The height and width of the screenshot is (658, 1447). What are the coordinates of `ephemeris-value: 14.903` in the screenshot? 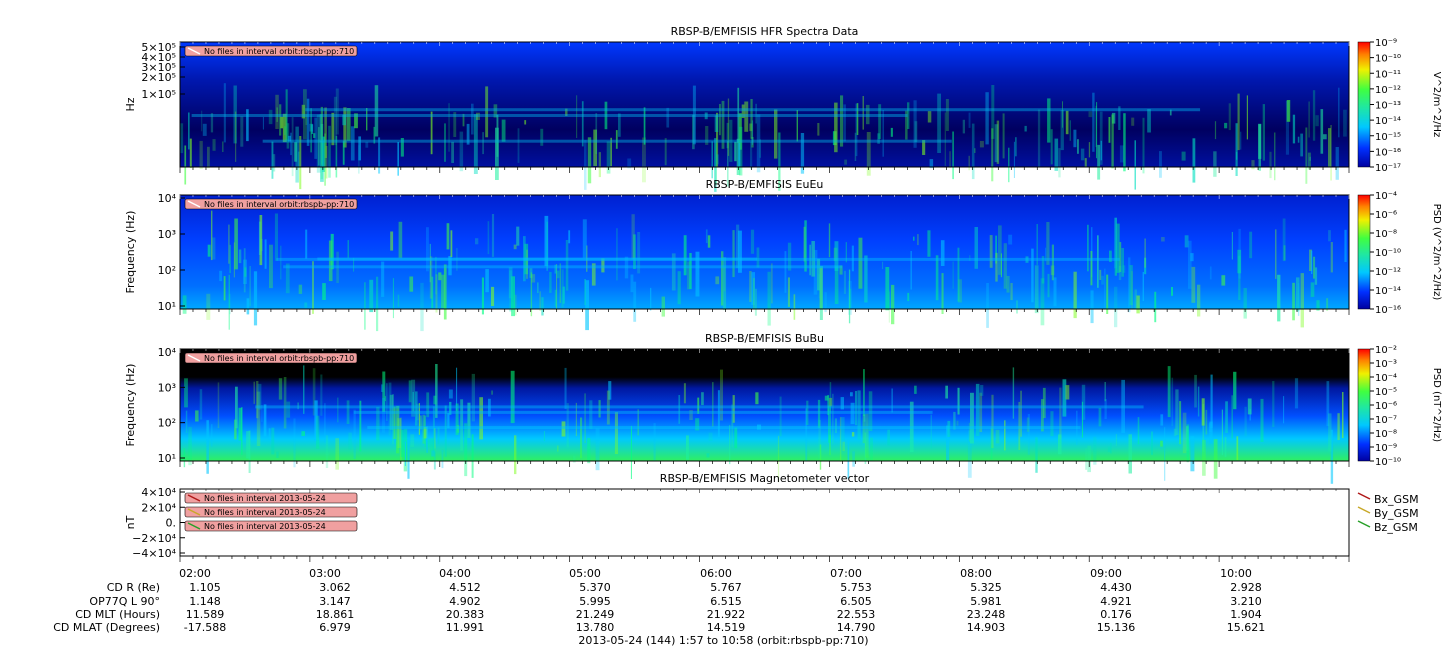 It's located at (986, 627).